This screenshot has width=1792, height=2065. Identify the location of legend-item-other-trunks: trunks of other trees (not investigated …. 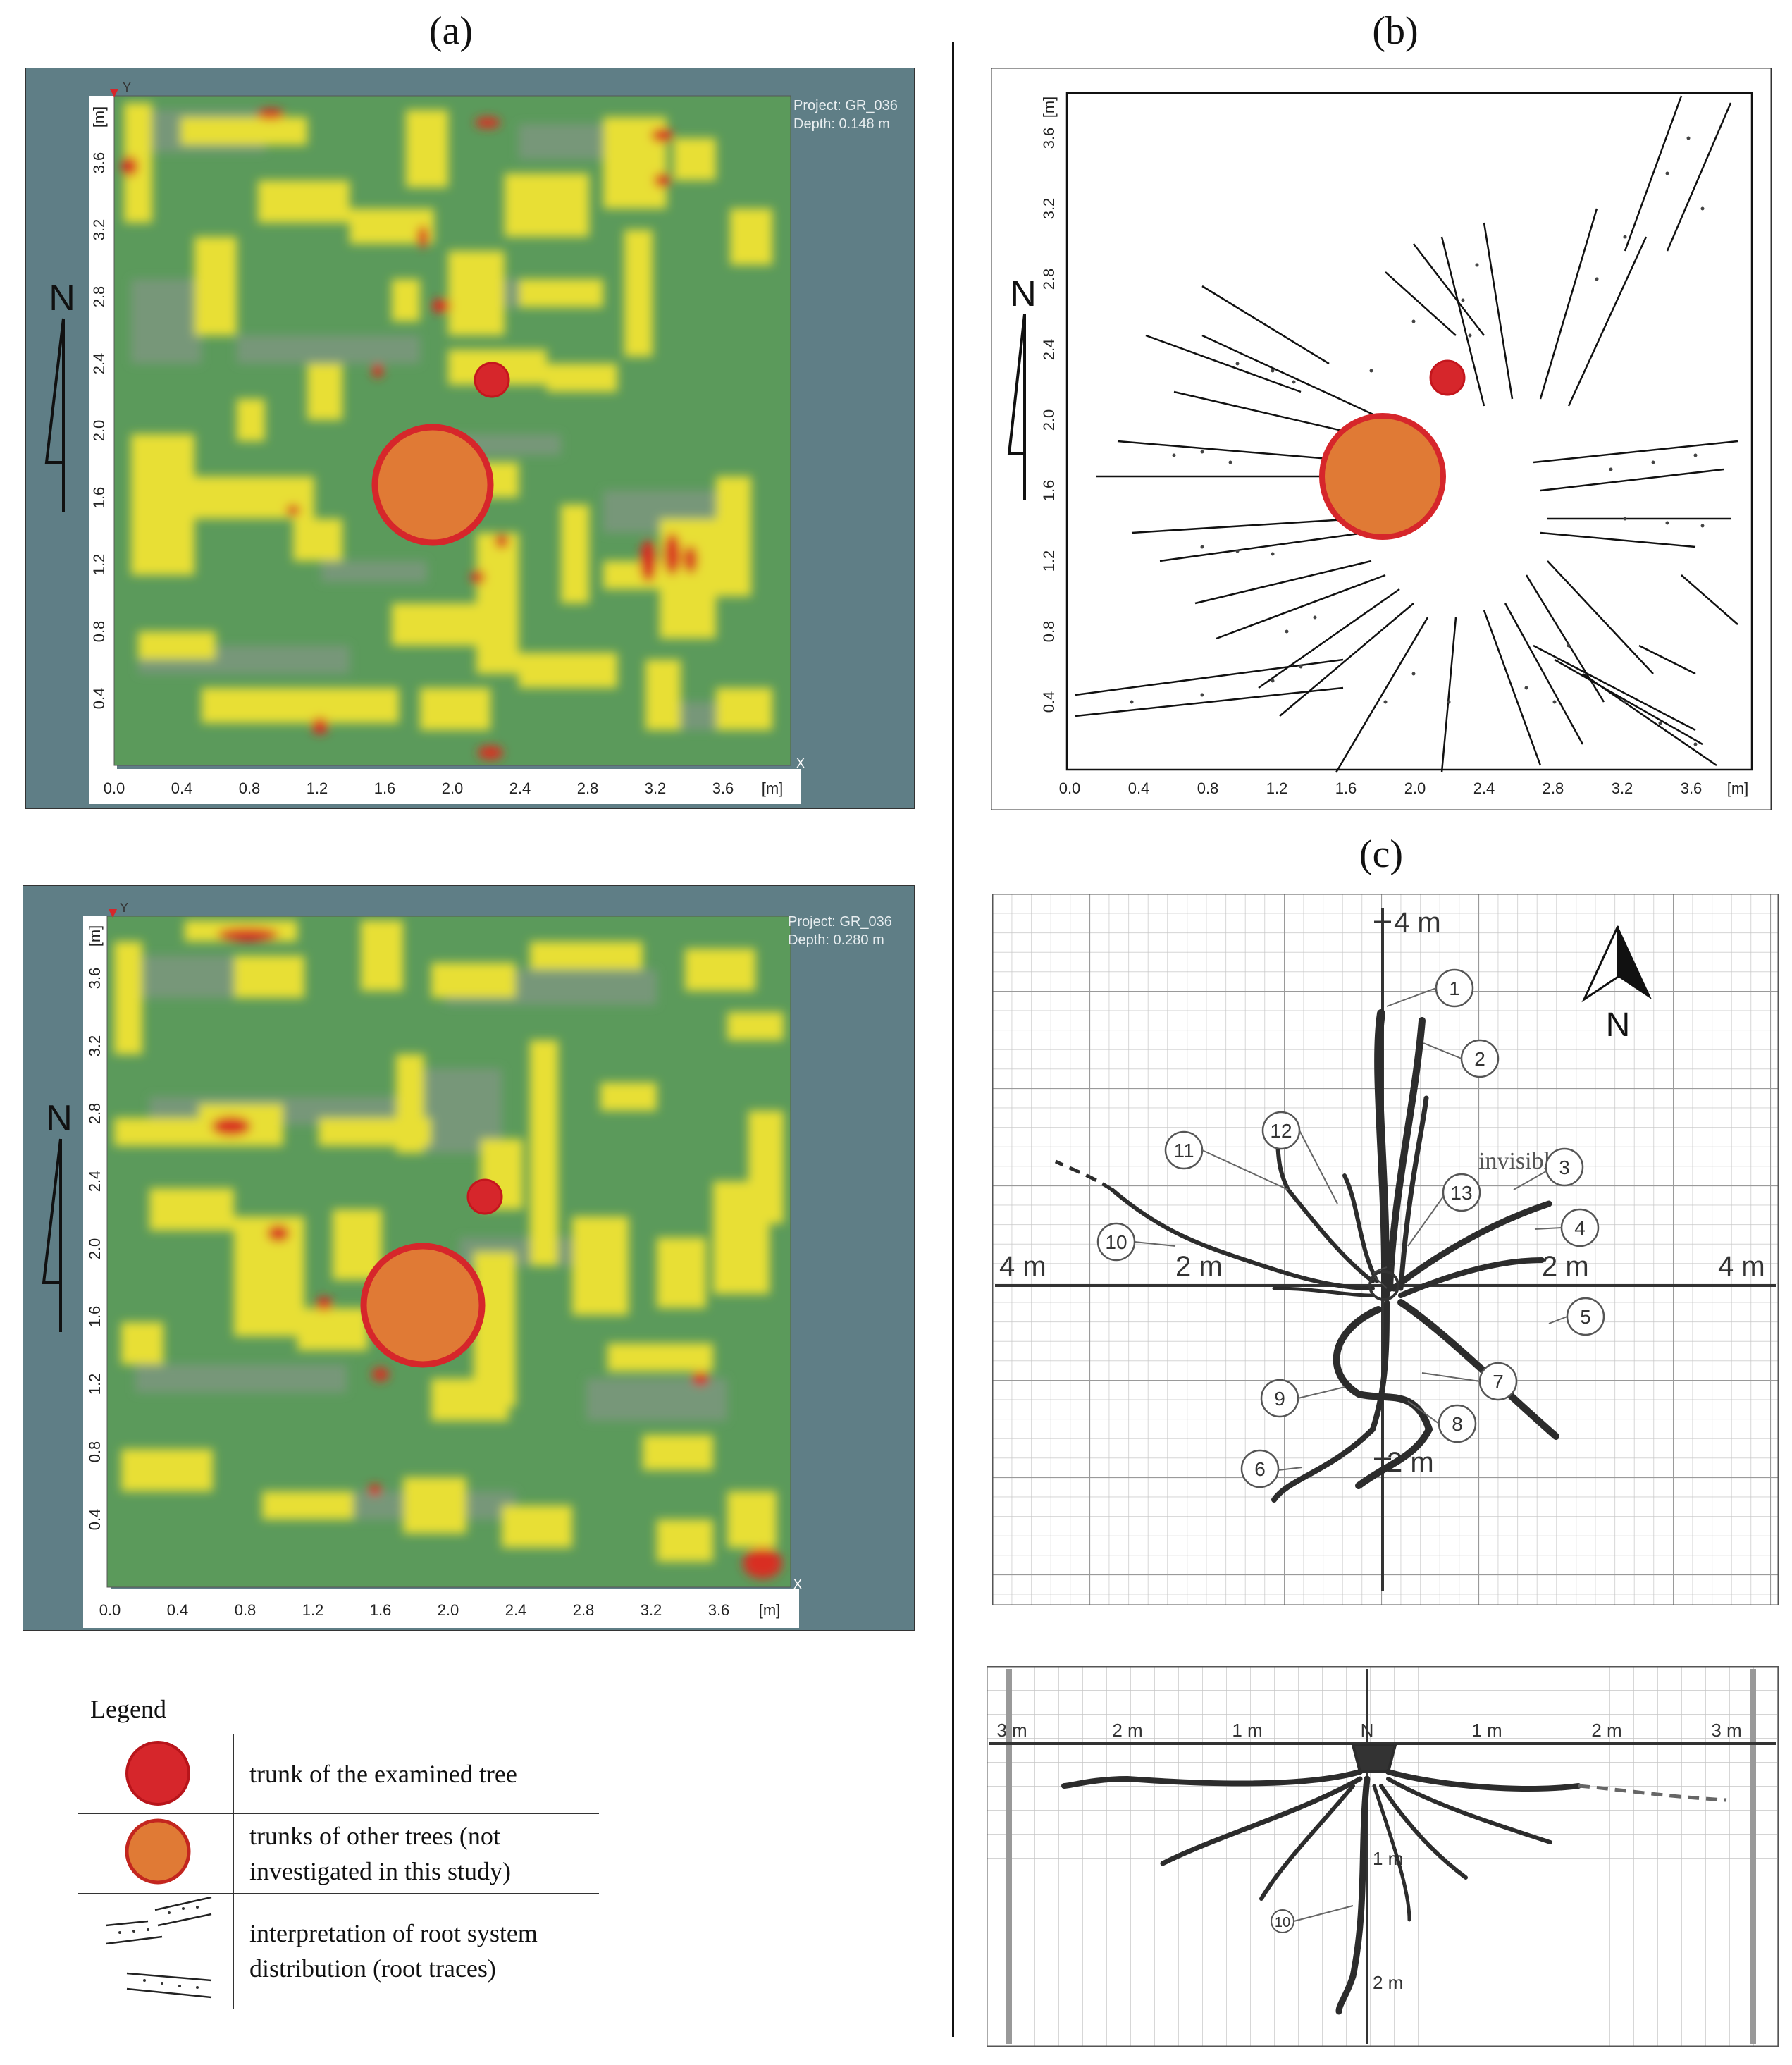
(380, 1853).